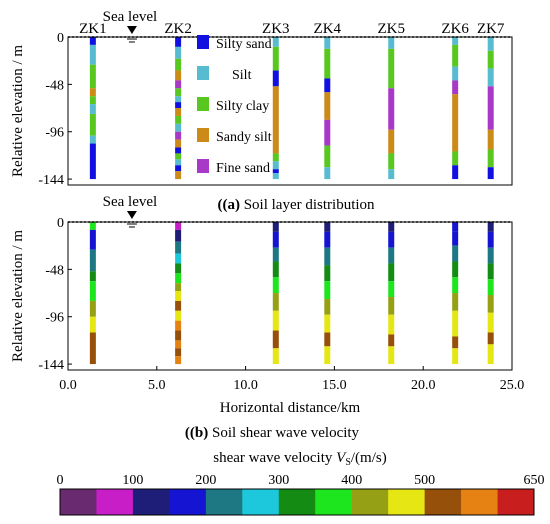 The width and height of the screenshot is (550, 524). I want to click on panel-b-xticks: 0.0 5.0 10.0 15.0 20.0 25.0, so click(291, 379).